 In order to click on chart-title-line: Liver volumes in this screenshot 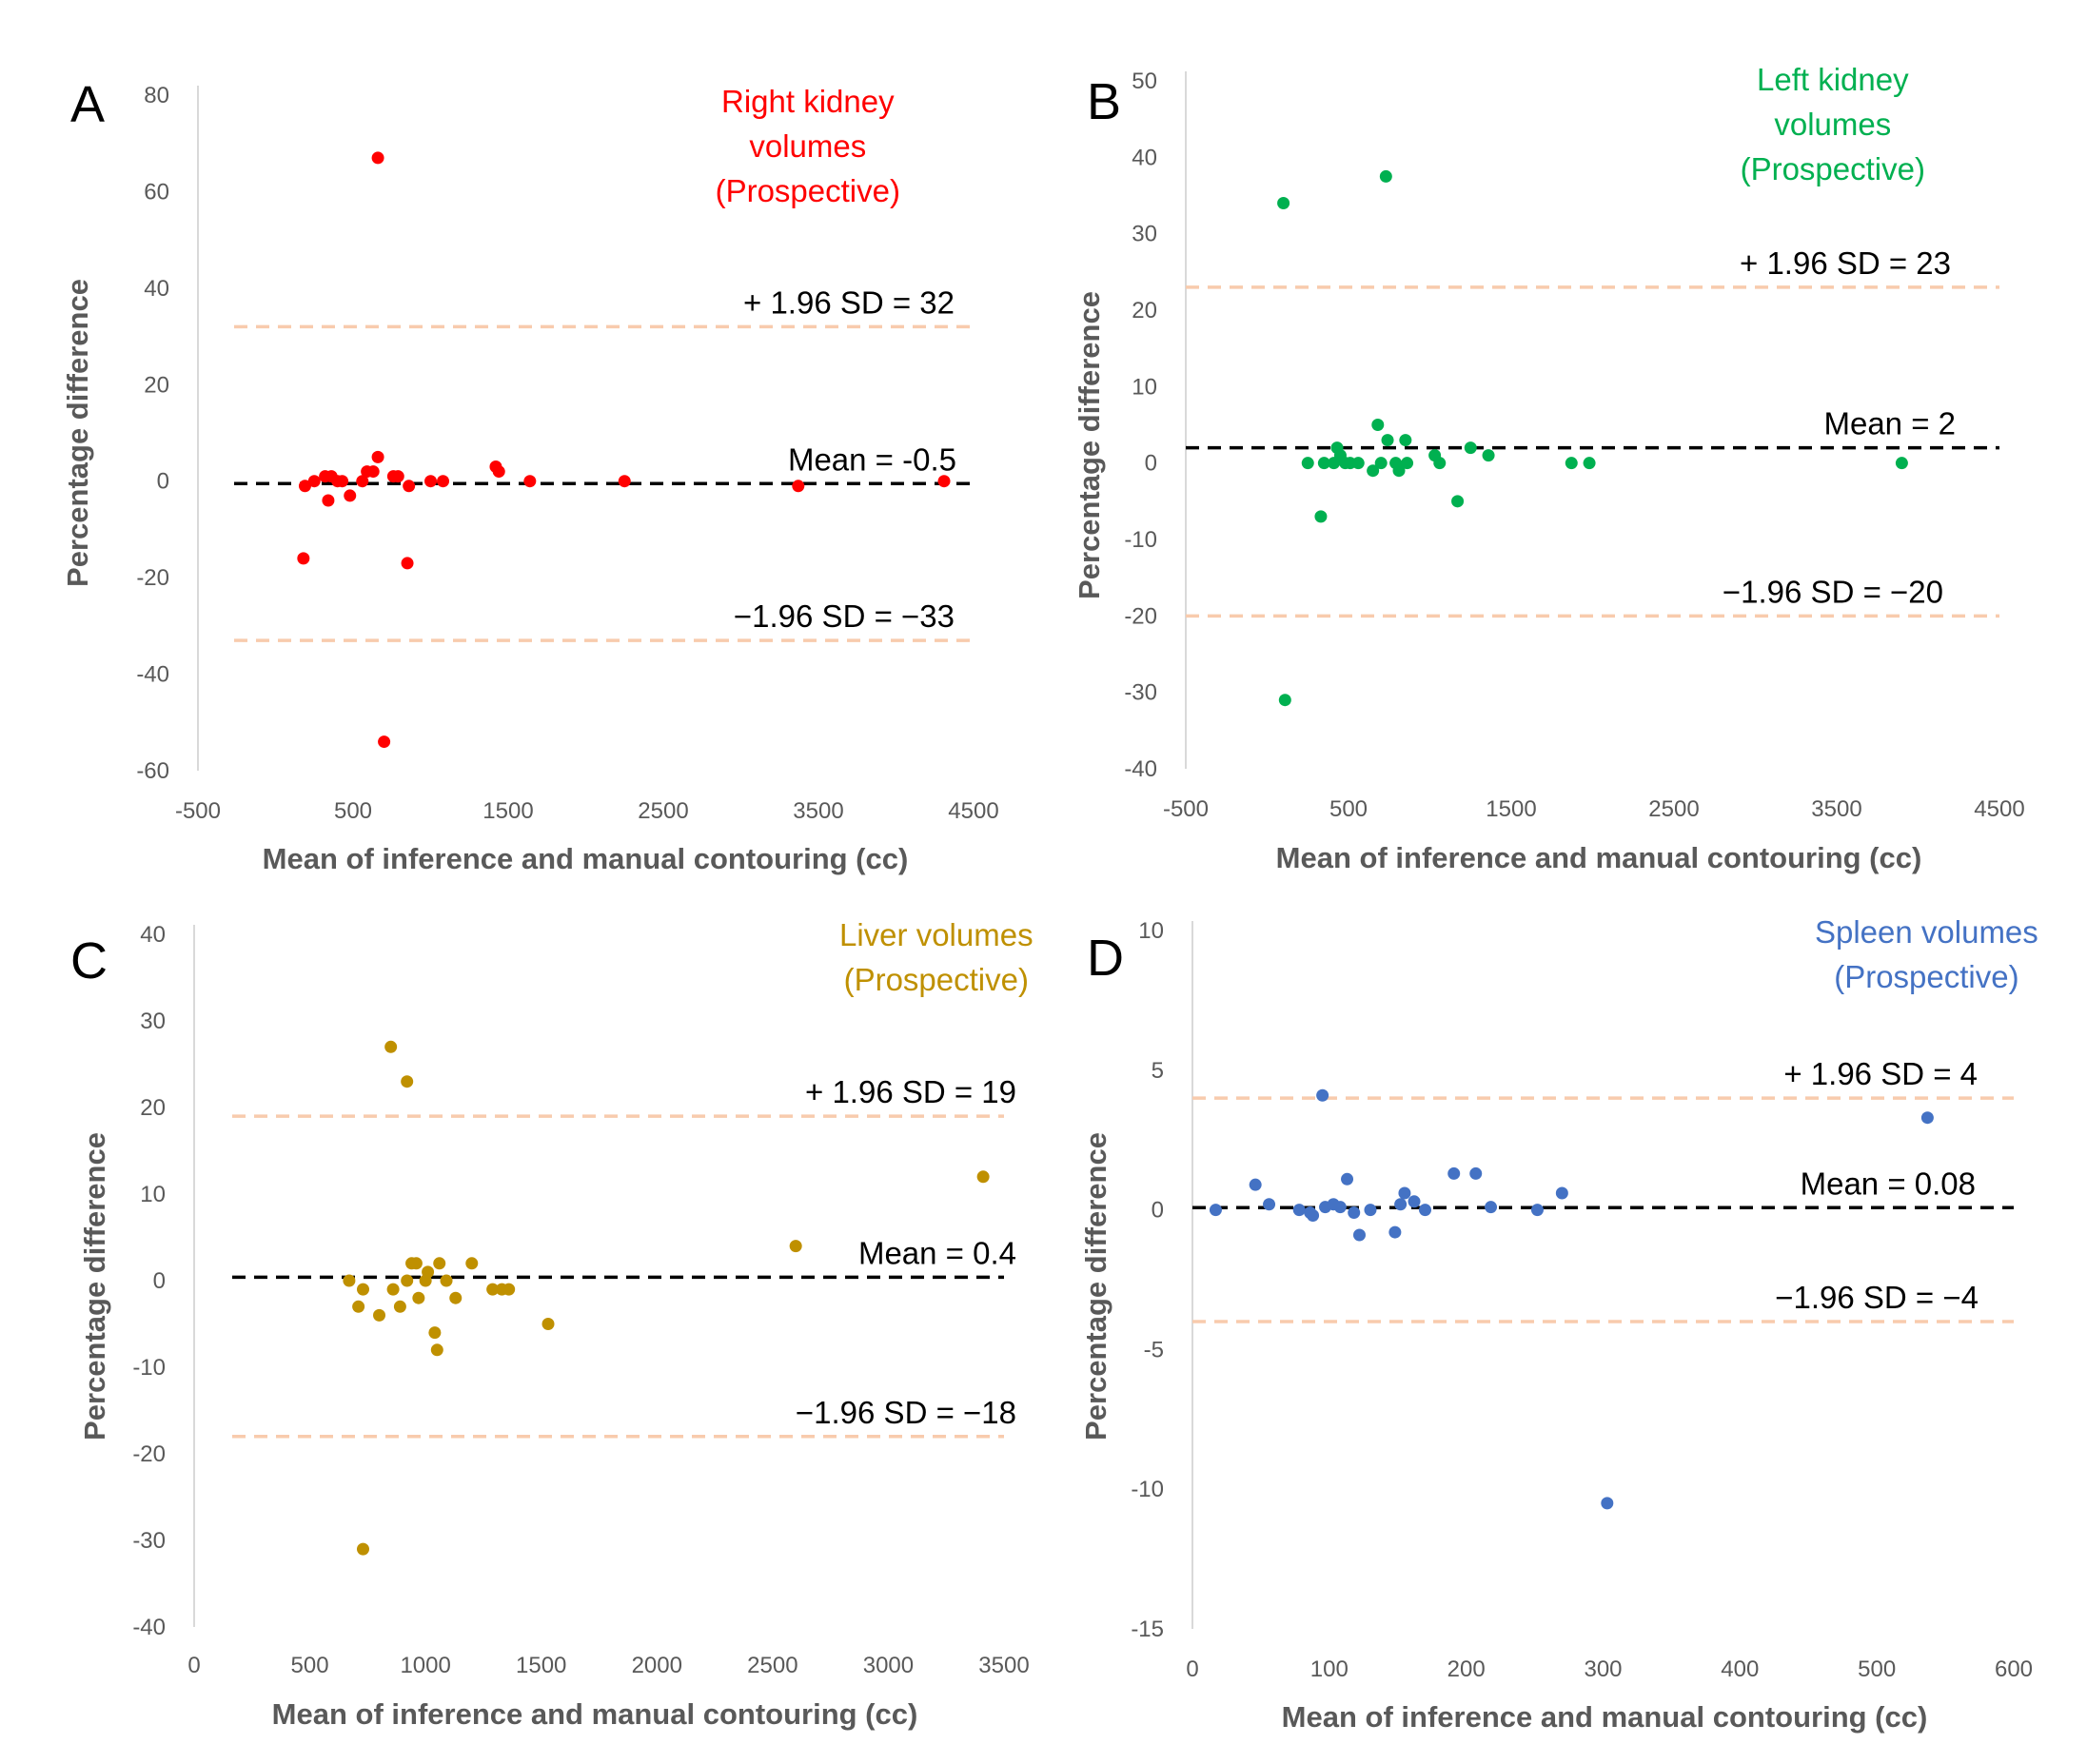, I will do `click(936, 934)`.